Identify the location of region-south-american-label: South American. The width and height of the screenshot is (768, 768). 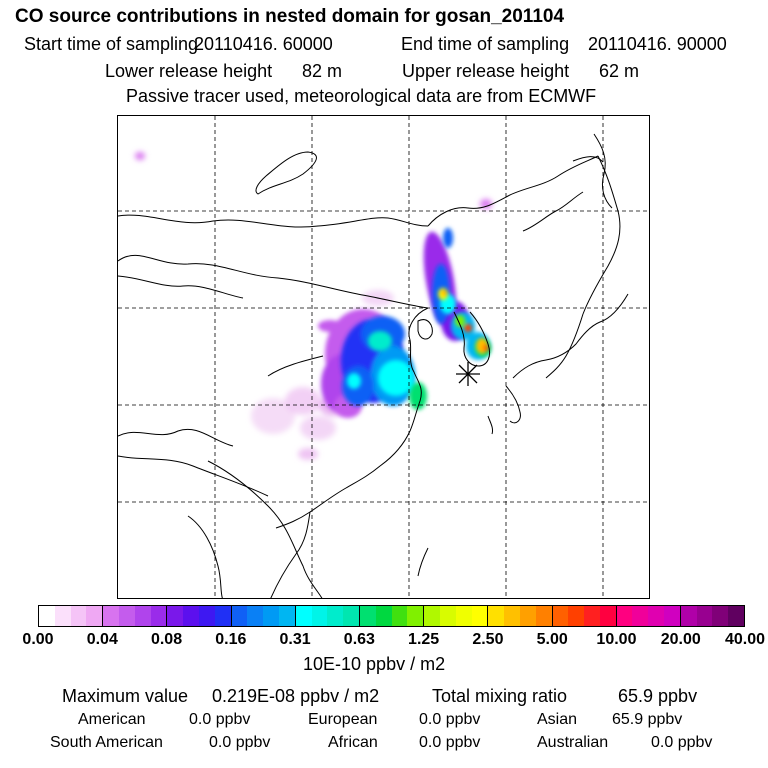
(106, 742).